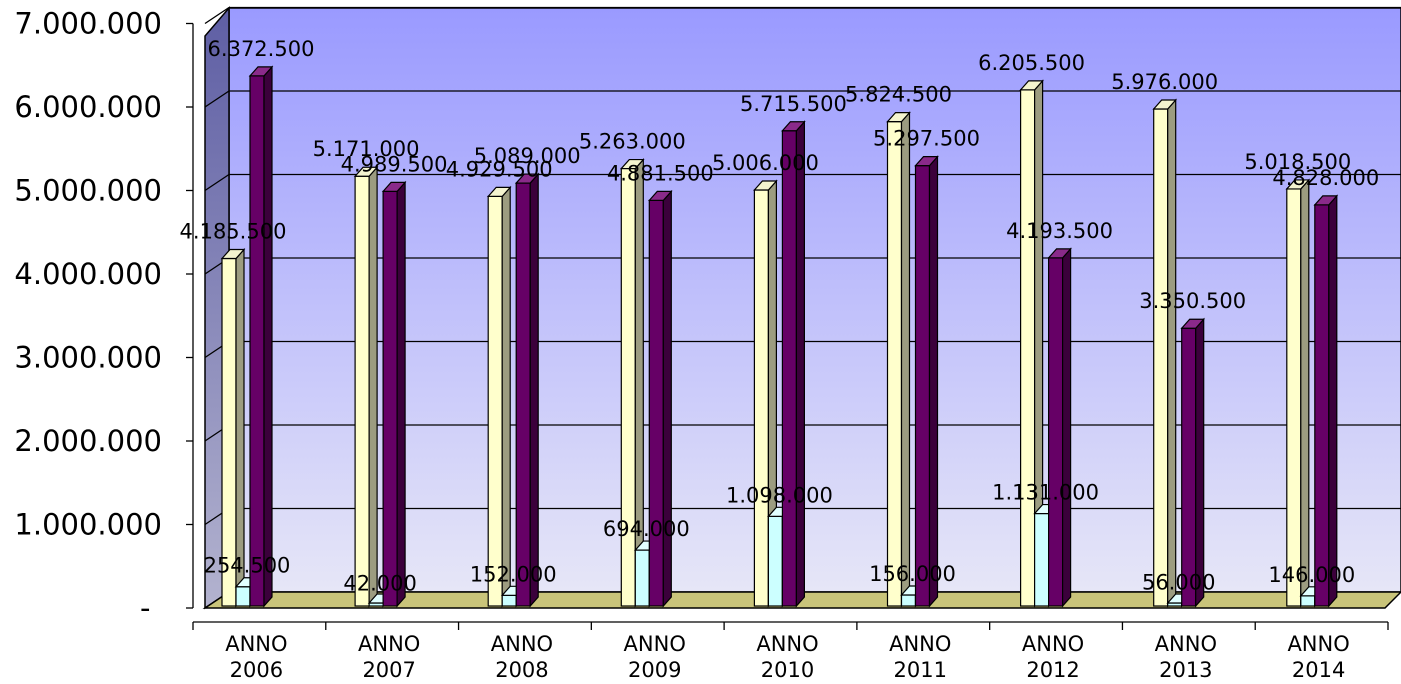 This screenshot has height=684, width=1401. Describe the element at coordinates (1318, 657) in the screenshot. I see `x-tick-label: ANNO 2014` at that location.